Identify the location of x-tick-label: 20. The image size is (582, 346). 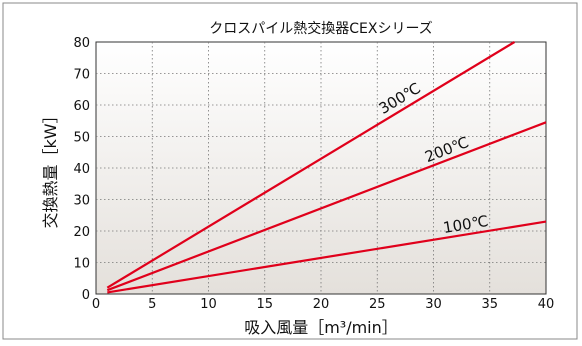
(321, 304).